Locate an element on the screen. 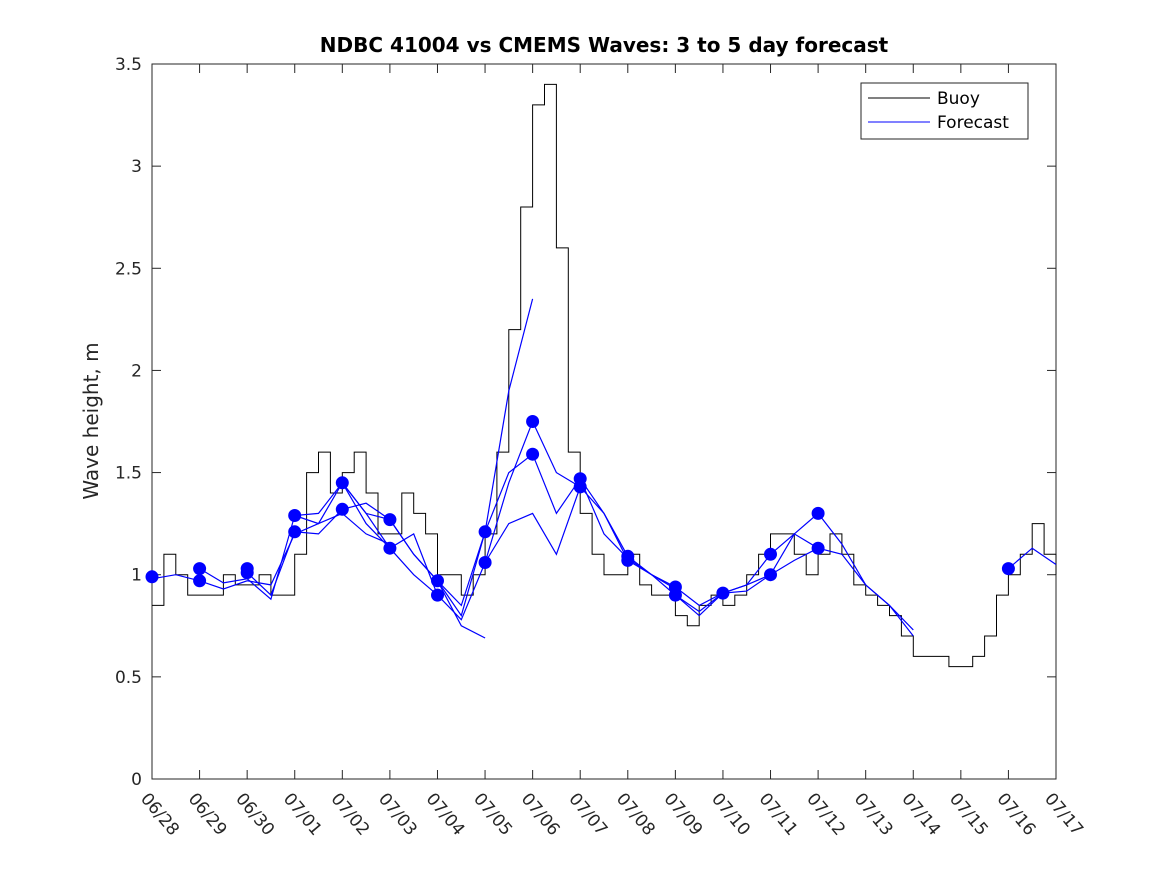  x-tick-label: 07/07 is located at coordinates (587, 814).